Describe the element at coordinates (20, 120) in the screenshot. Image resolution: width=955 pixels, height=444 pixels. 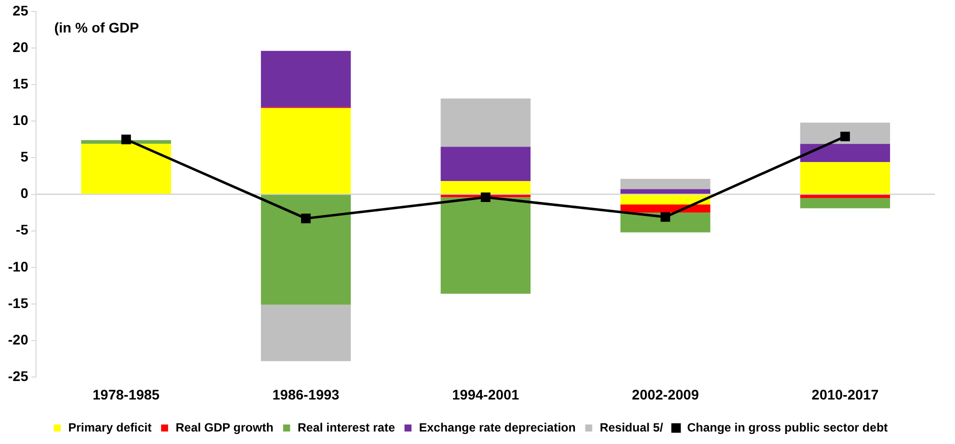
I see `y-tick-label: 10` at that location.